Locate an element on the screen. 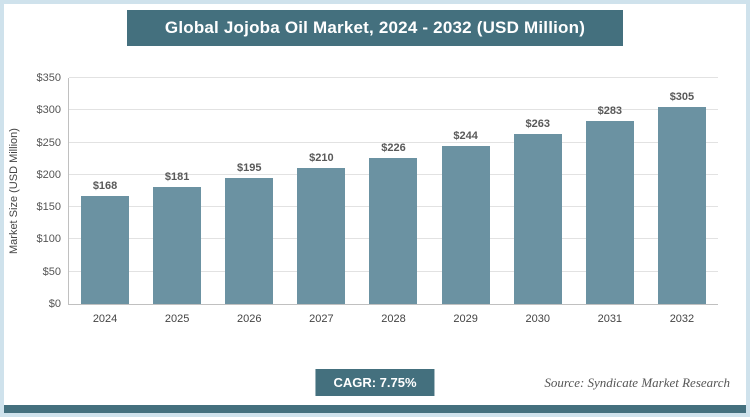 This screenshot has width=750, height=417. source-text: Source: Syndicate Market Research is located at coordinates (637, 382).